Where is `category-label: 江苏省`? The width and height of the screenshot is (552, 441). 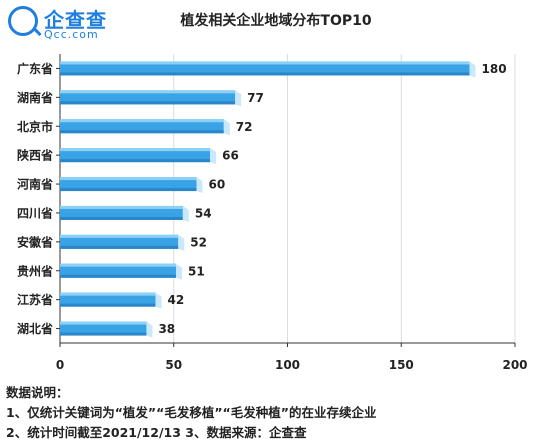
category-label: 江苏省 is located at coordinates (35, 299).